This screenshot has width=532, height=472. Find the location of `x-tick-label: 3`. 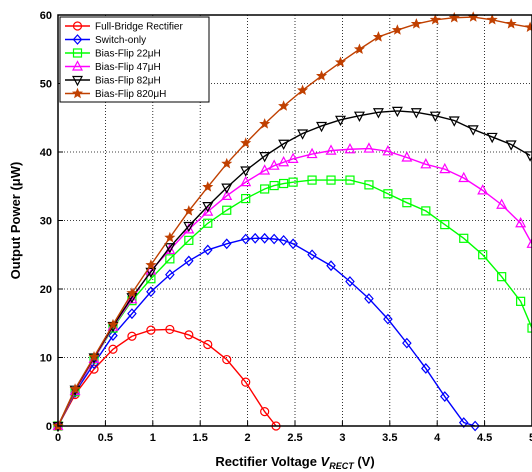

x-tick-label: 3 is located at coordinates (342, 438).